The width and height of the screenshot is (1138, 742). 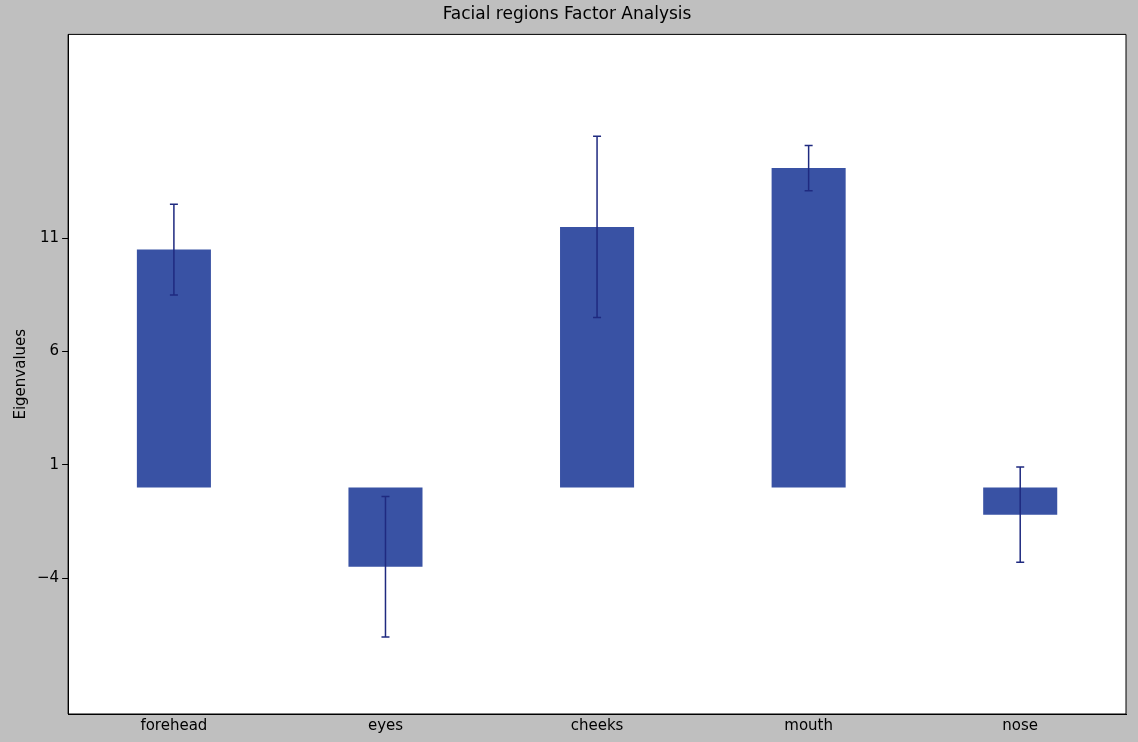 What do you see at coordinates (808, 724) in the screenshot?
I see `x-tick-label: mouth` at bounding box center [808, 724].